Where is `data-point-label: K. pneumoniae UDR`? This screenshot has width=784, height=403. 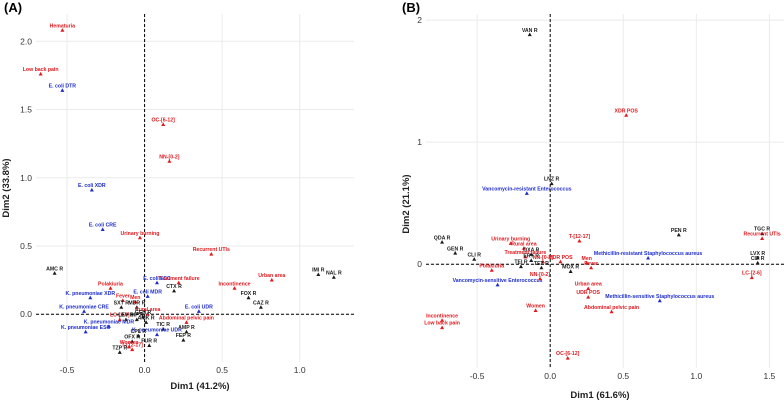
data-point-label: K. pneumoniae UDR is located at coordinates (157, 331).